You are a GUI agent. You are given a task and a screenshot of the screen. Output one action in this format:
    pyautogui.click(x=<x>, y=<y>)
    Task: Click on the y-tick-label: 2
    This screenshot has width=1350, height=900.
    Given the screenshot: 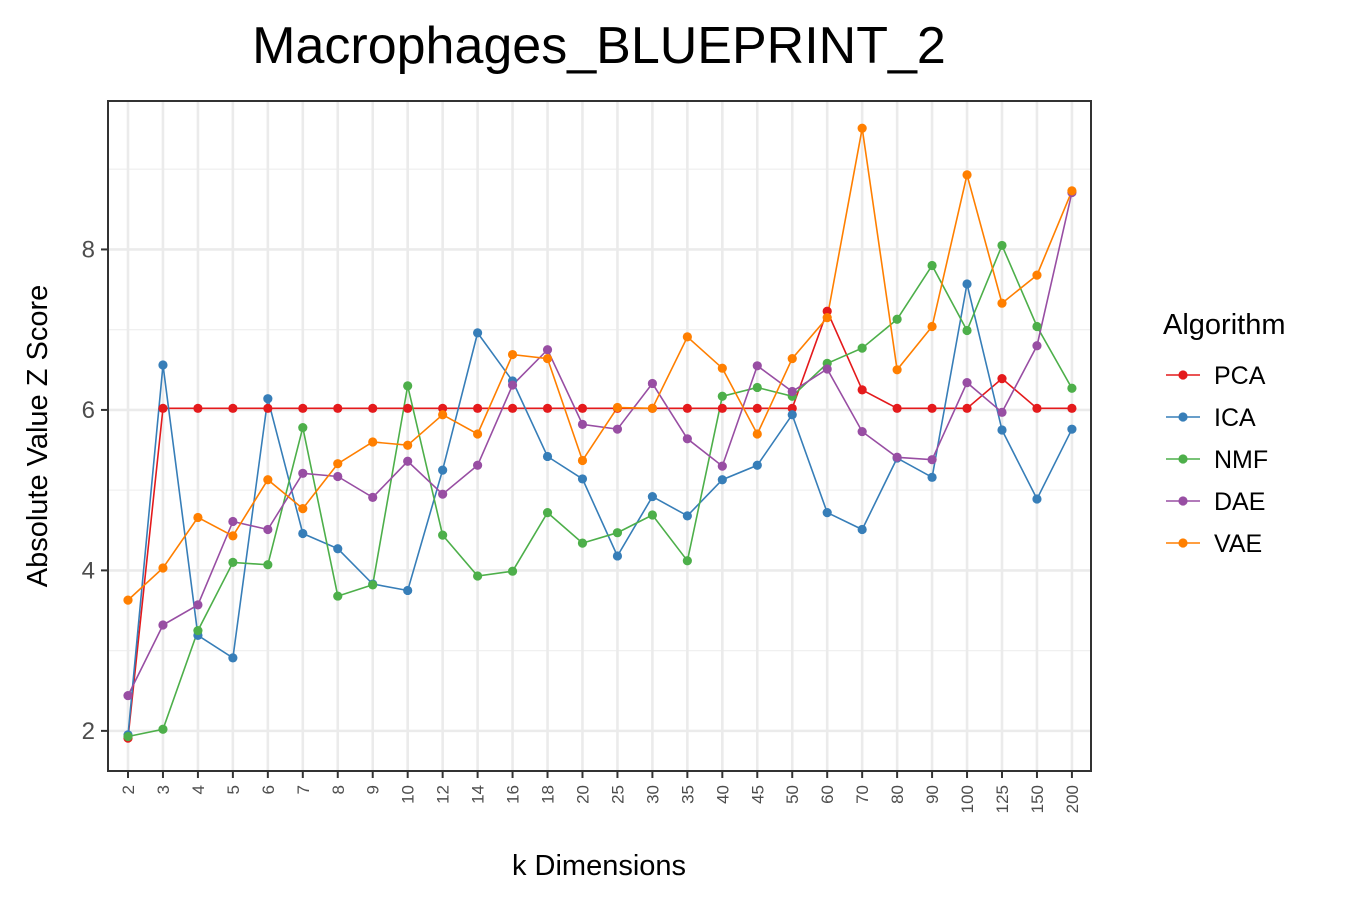 What is the action you would take?
    pyautogui.click(x=88, y=731)
    